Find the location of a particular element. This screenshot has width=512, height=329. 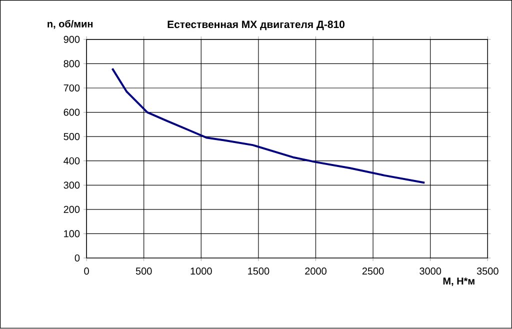

x-axis-title: М, Н*м is located at coordinates (458, 282).